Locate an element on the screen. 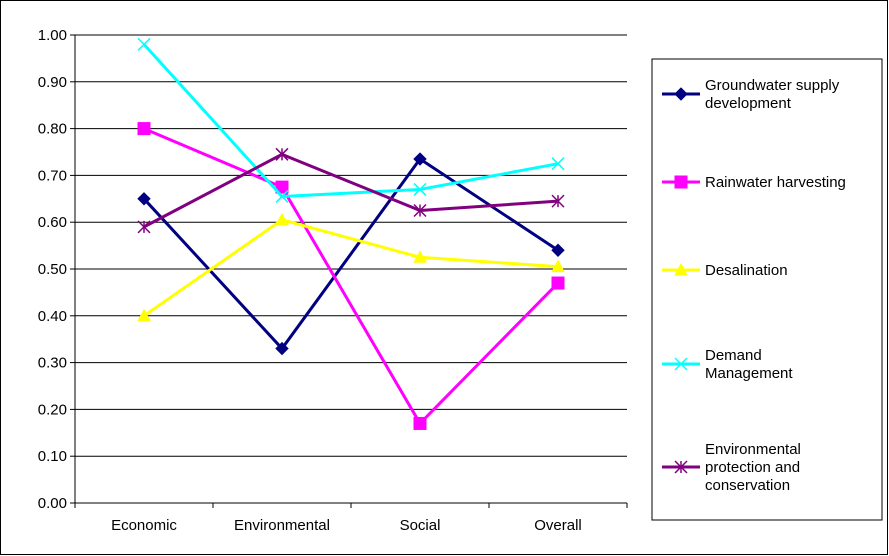  x-tick-label: Social is located at coordinates (420, 525).